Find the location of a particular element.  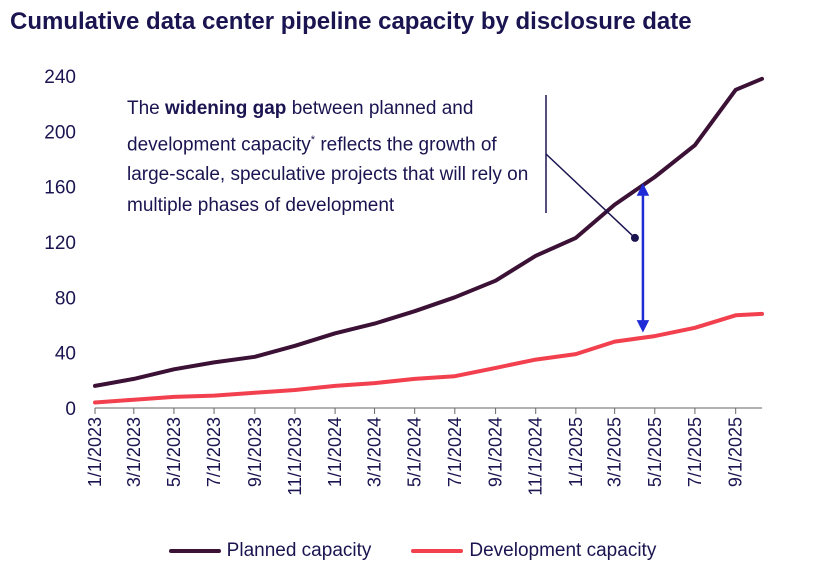

x-tick-label: 3/1/2025 is located at coordinates (615, 452).